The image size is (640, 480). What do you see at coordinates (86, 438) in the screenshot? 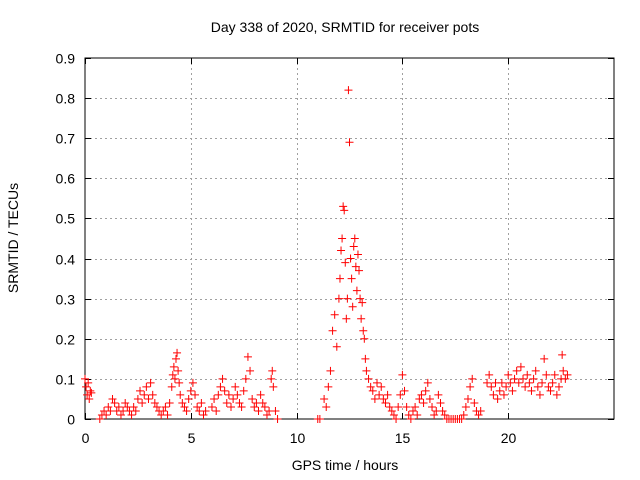
I see `x-tick-label: 0` at bounding box center [86, 438].